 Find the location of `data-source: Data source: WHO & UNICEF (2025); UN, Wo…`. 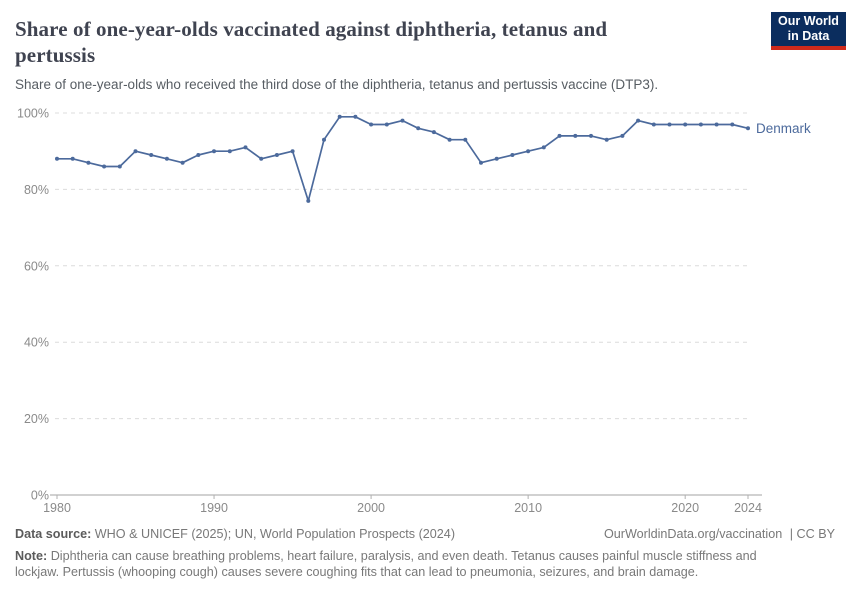

data-source: Data source: WHO & UNICEF (2025); UN, Wo… is located at coordinates (235, 534).